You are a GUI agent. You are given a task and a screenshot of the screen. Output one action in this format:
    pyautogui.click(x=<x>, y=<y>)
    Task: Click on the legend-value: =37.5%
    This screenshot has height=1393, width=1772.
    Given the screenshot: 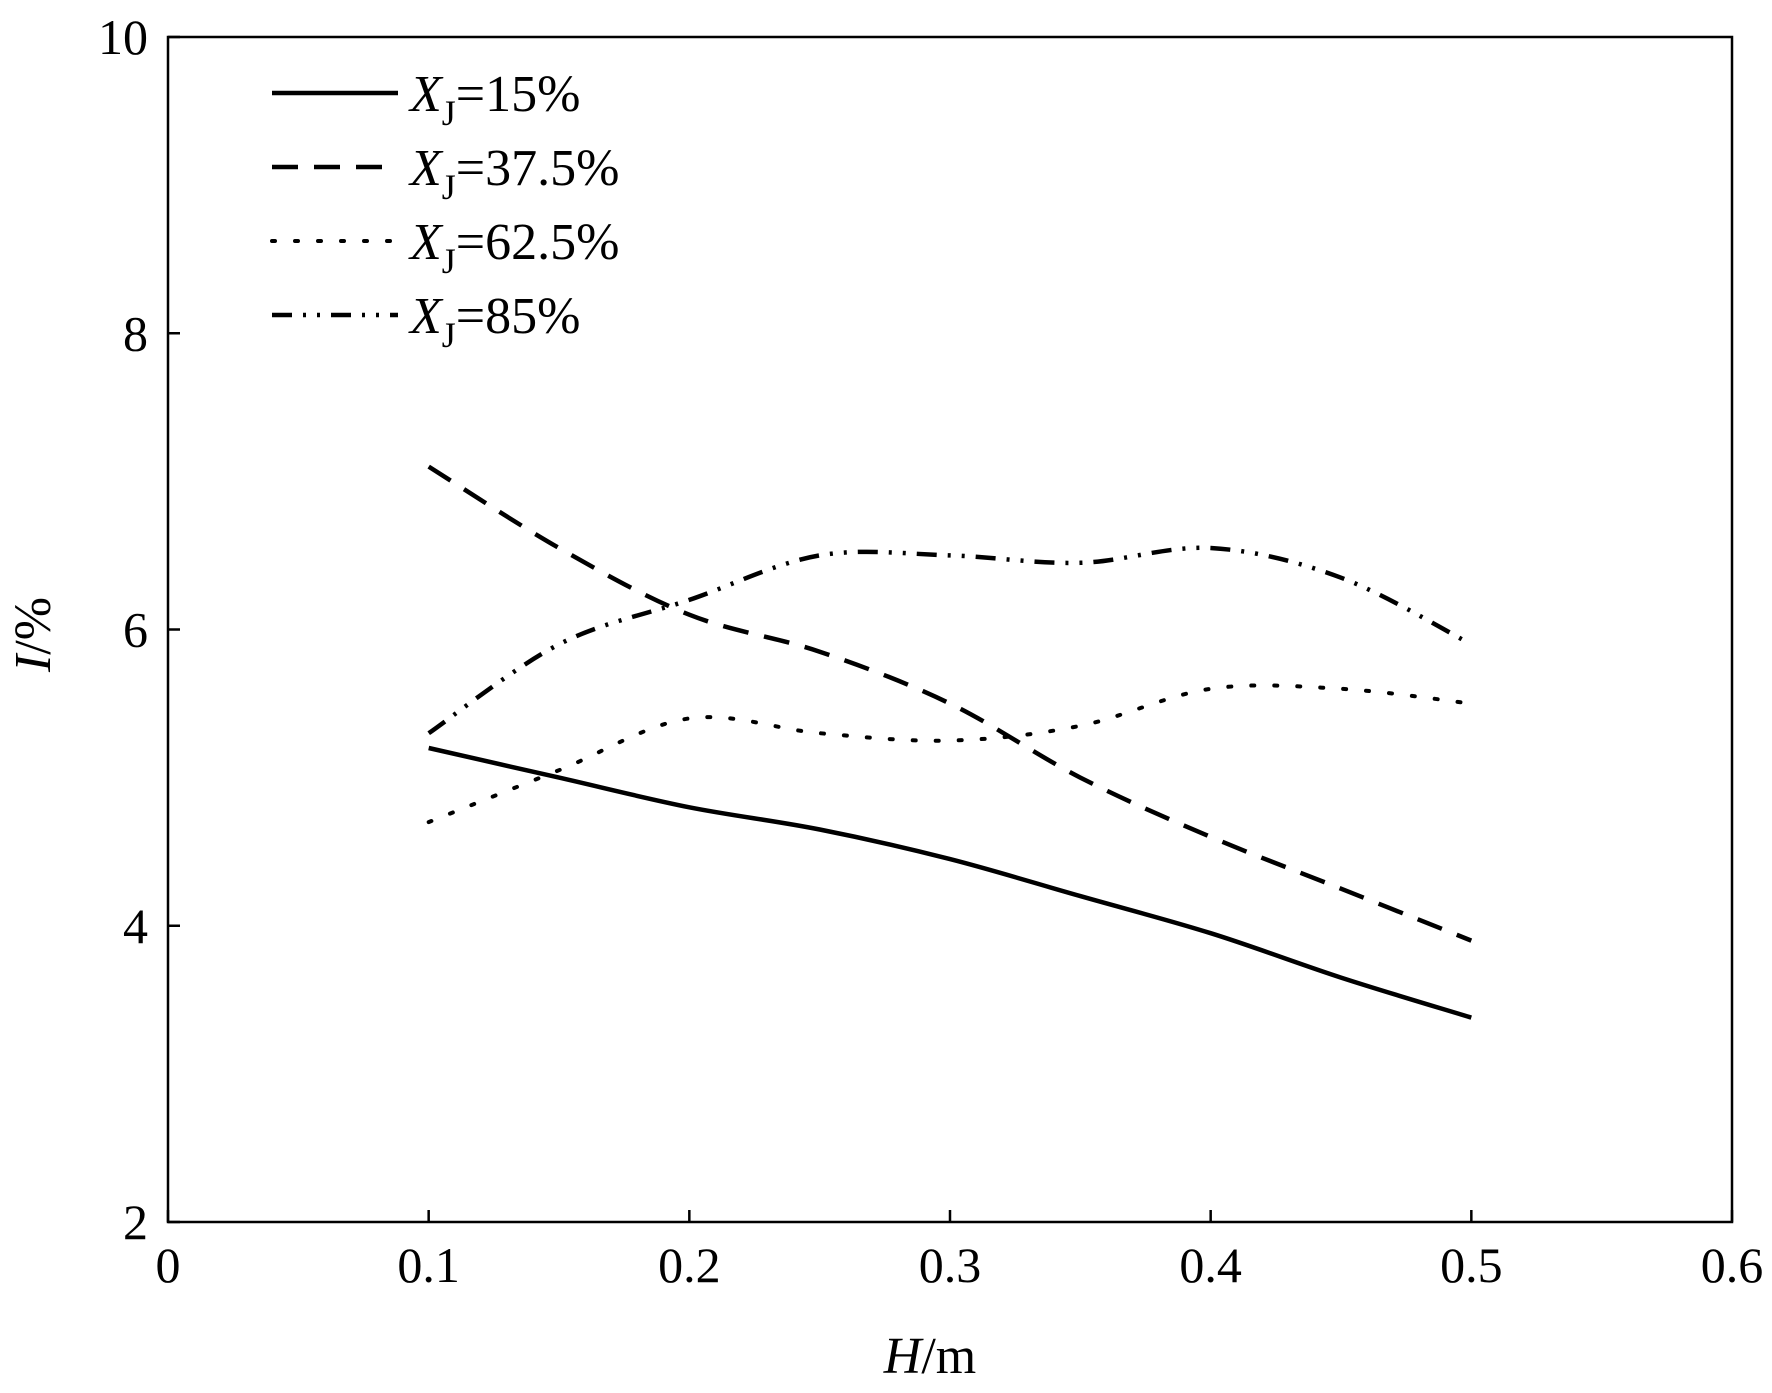 What is the action you would take?
    pyautogui.click(x=538, y=168)
    